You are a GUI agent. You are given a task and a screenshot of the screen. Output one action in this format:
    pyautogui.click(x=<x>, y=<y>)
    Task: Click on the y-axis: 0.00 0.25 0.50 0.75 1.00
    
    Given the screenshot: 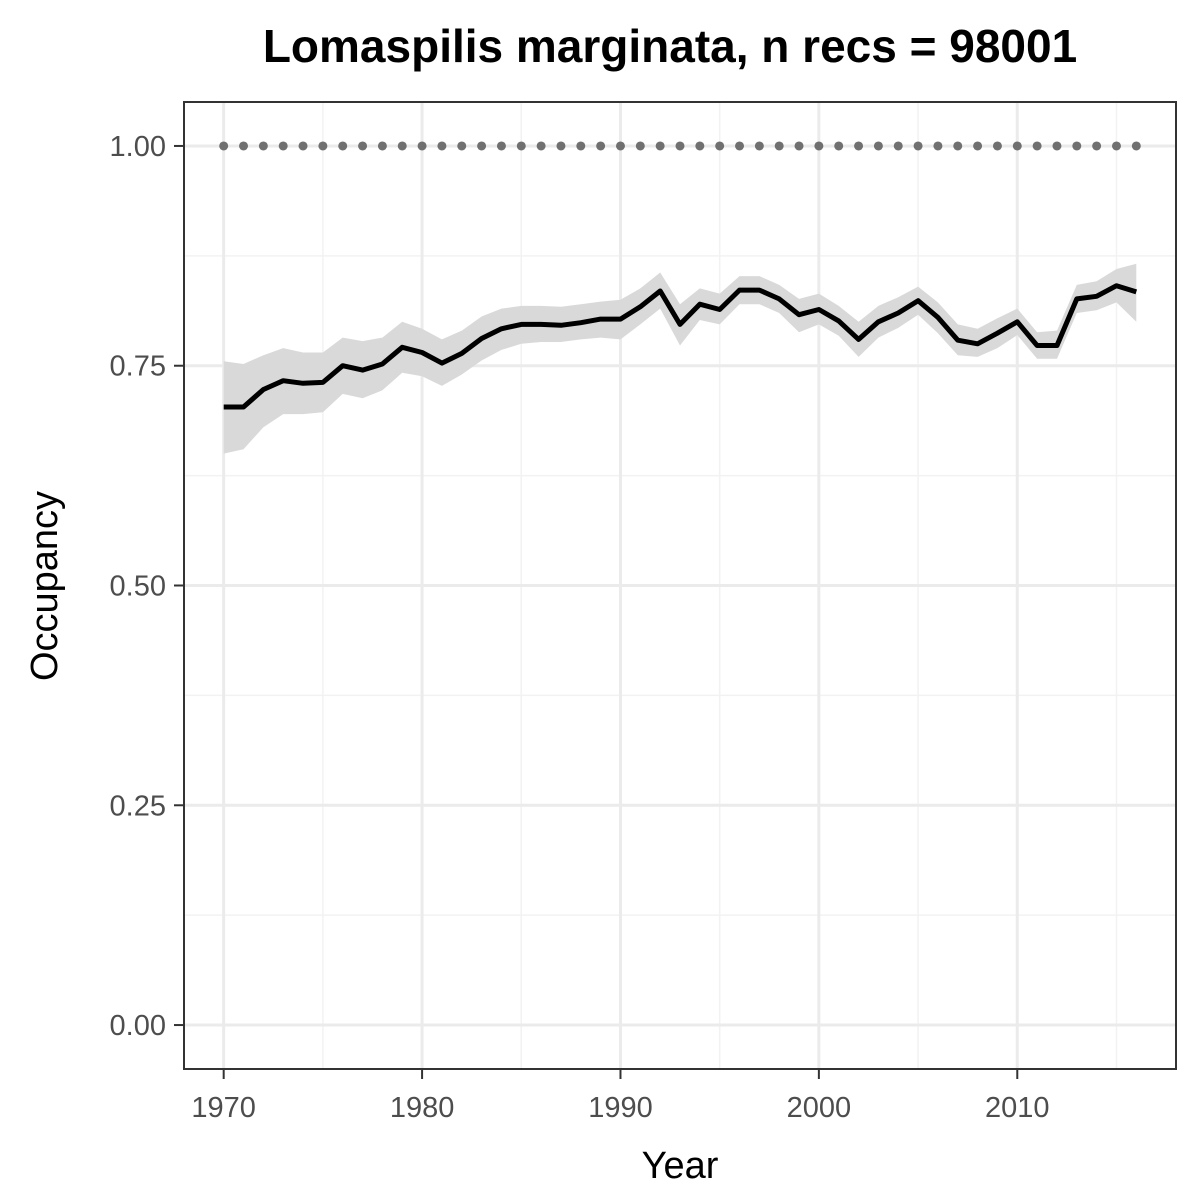 What is the action you would take?
    pyautogui.click(x=147, y=586)
    